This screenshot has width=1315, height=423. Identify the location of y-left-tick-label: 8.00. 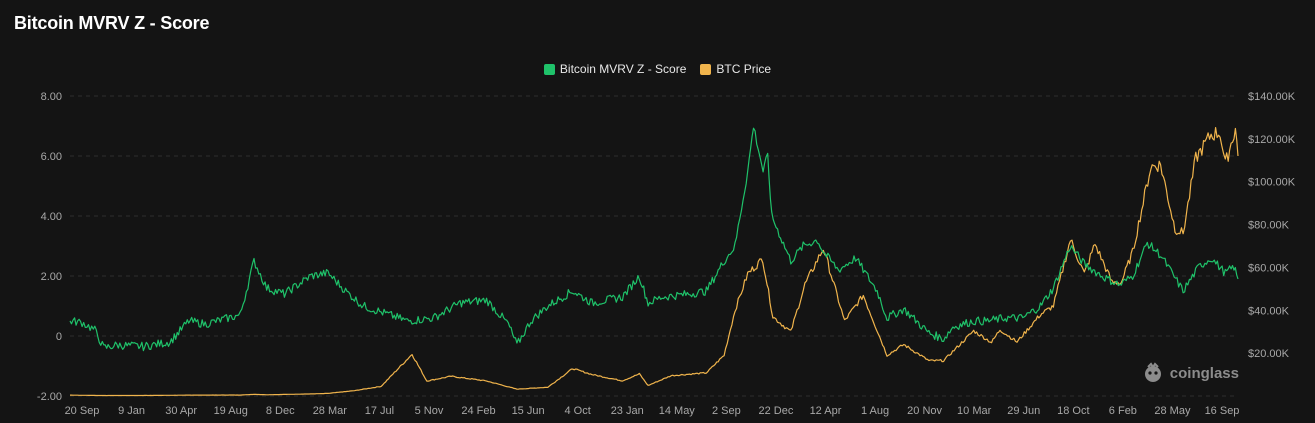
(51, 97).